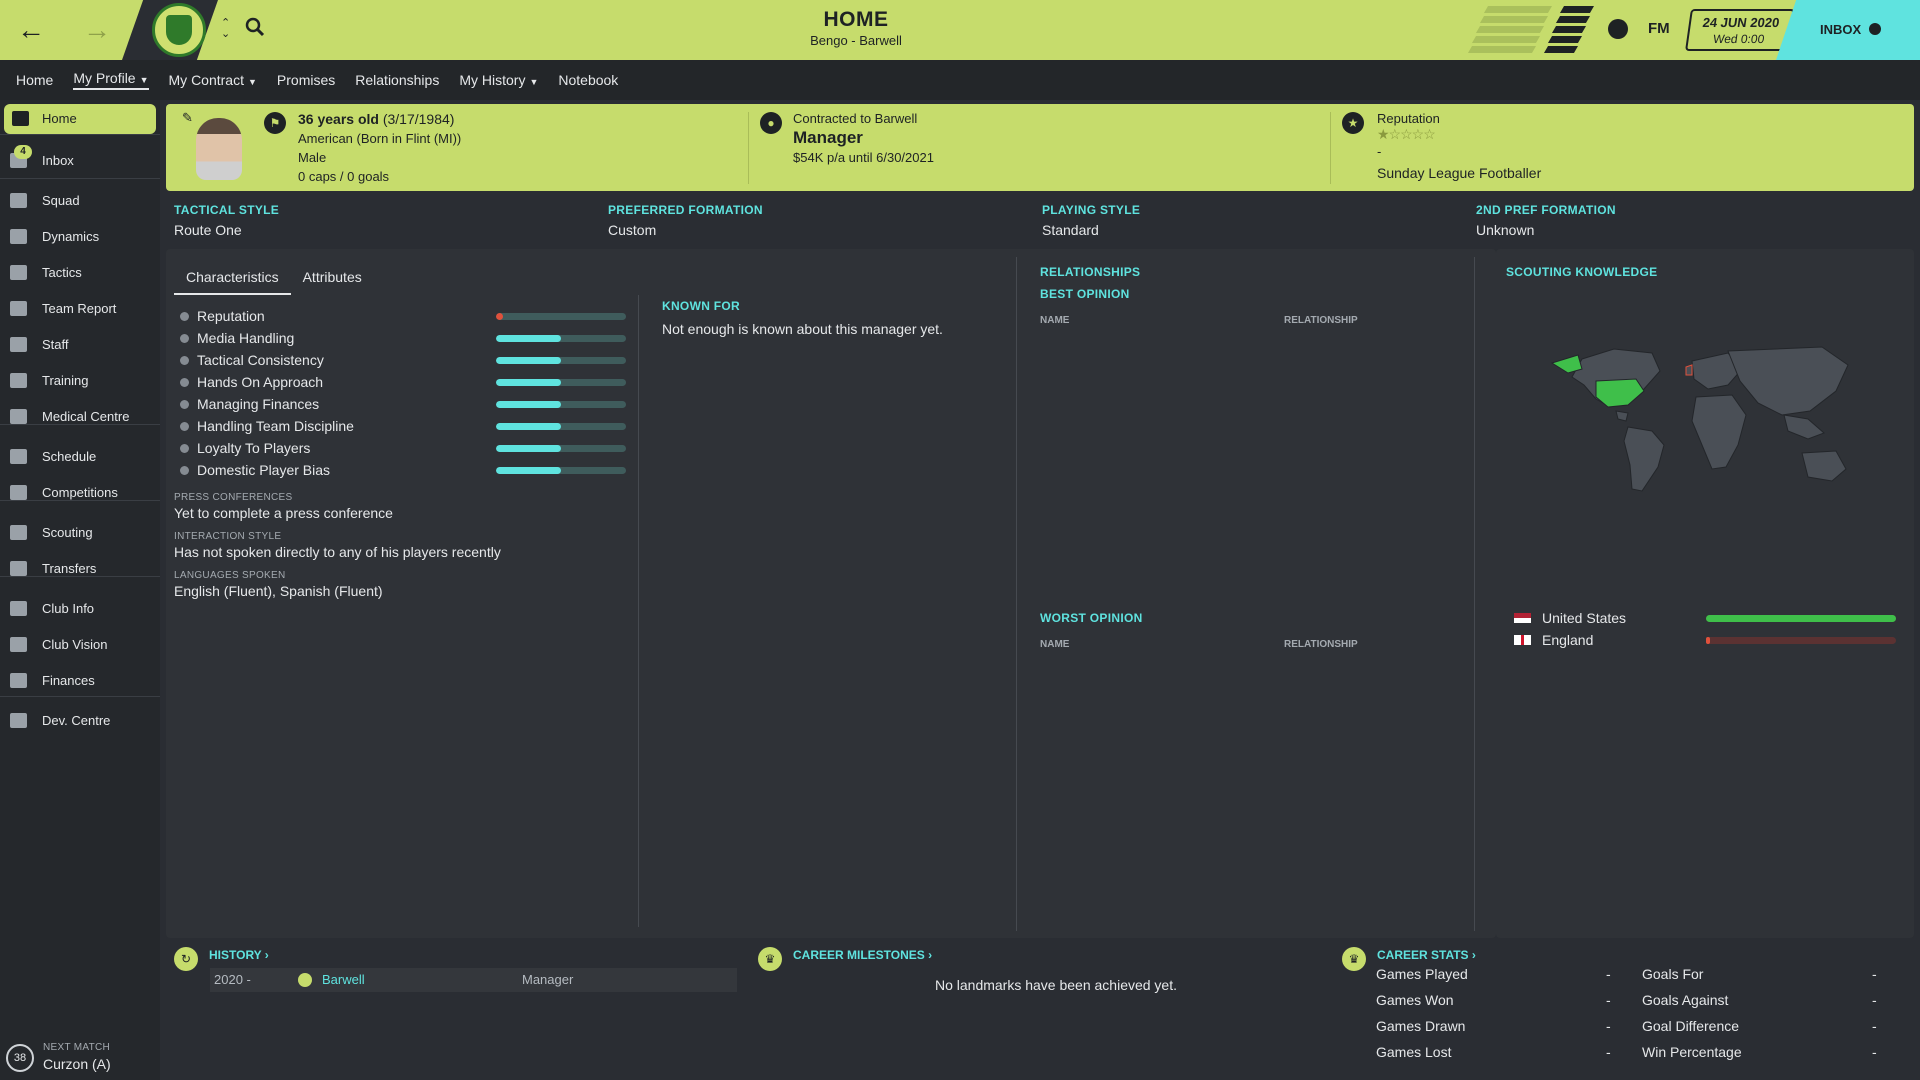 The width and height of the screenshot is (1920, 1080). What do you see at coordinates (18, 680) in the screenshot?
I see `finances-icon` at bounding box center [18, 680].